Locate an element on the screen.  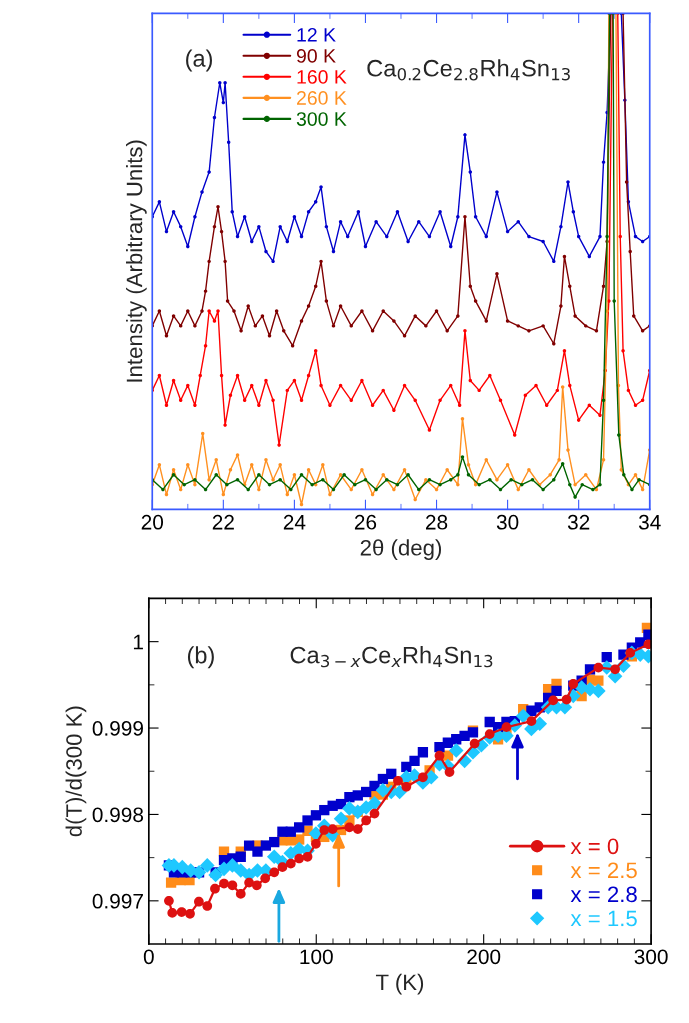
y-tick-label: 0.998 is located at coordinates (118, 815).